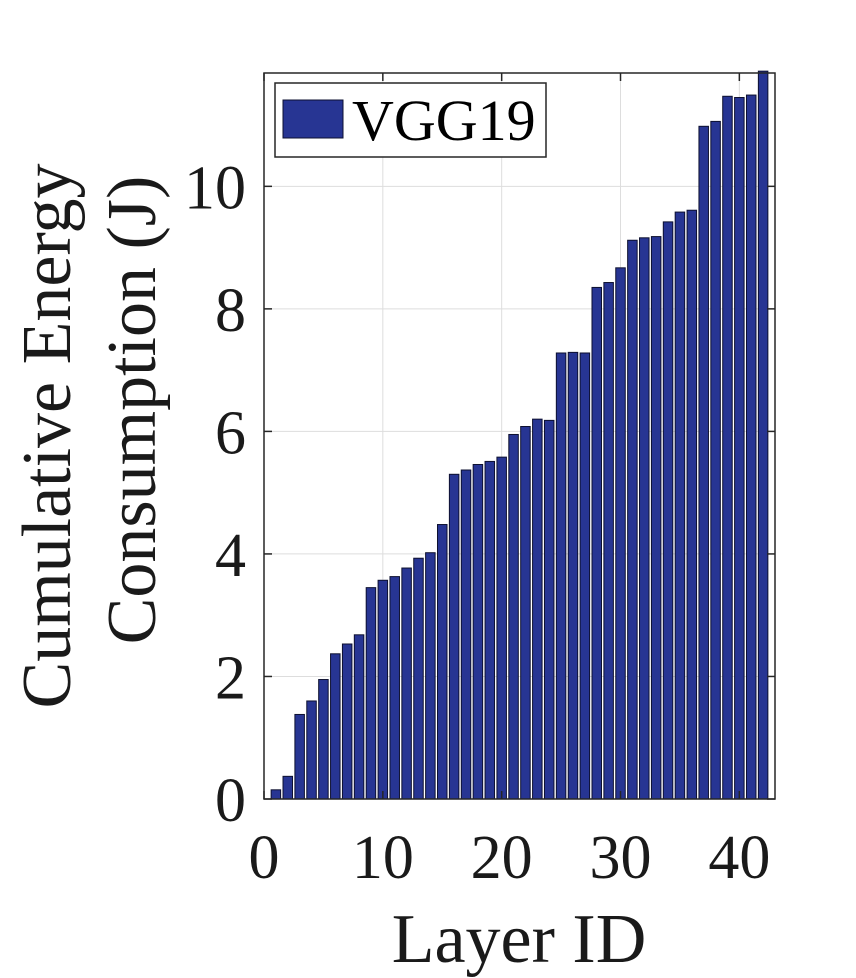 The width and height of the screenshot is (856, 978). I want to click on y-tick-label: 8, so click(230, 311).